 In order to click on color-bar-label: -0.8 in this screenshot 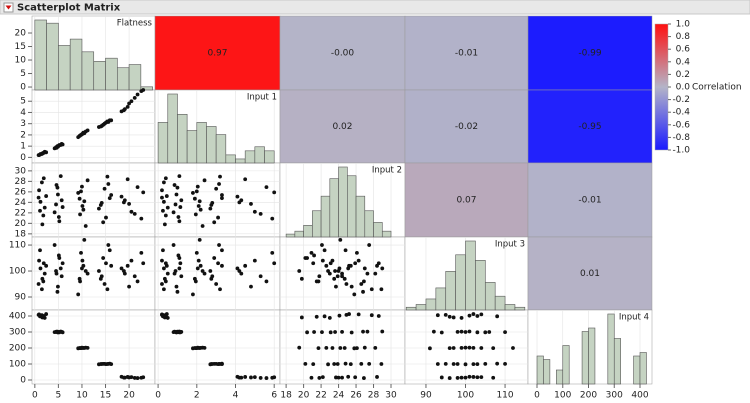, I will do `click(681, 138)`.